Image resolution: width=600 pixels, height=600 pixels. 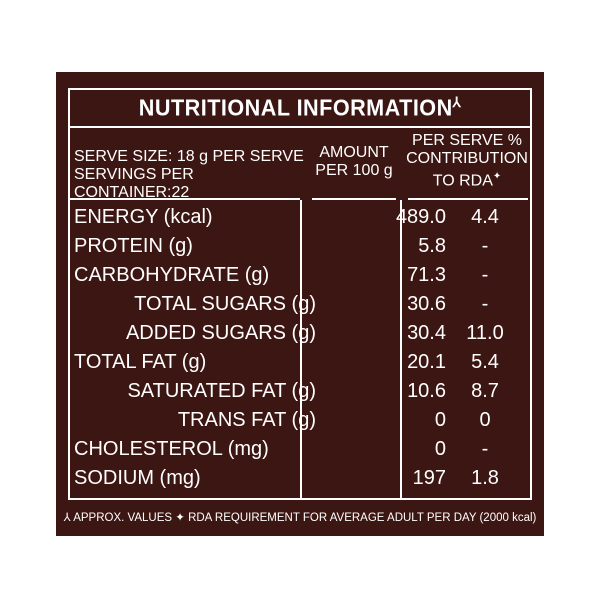 What do you see at coordinates (485, 391) in the screenshot?
I see `rda-value: 8.7` at bounding box center [485, 391].